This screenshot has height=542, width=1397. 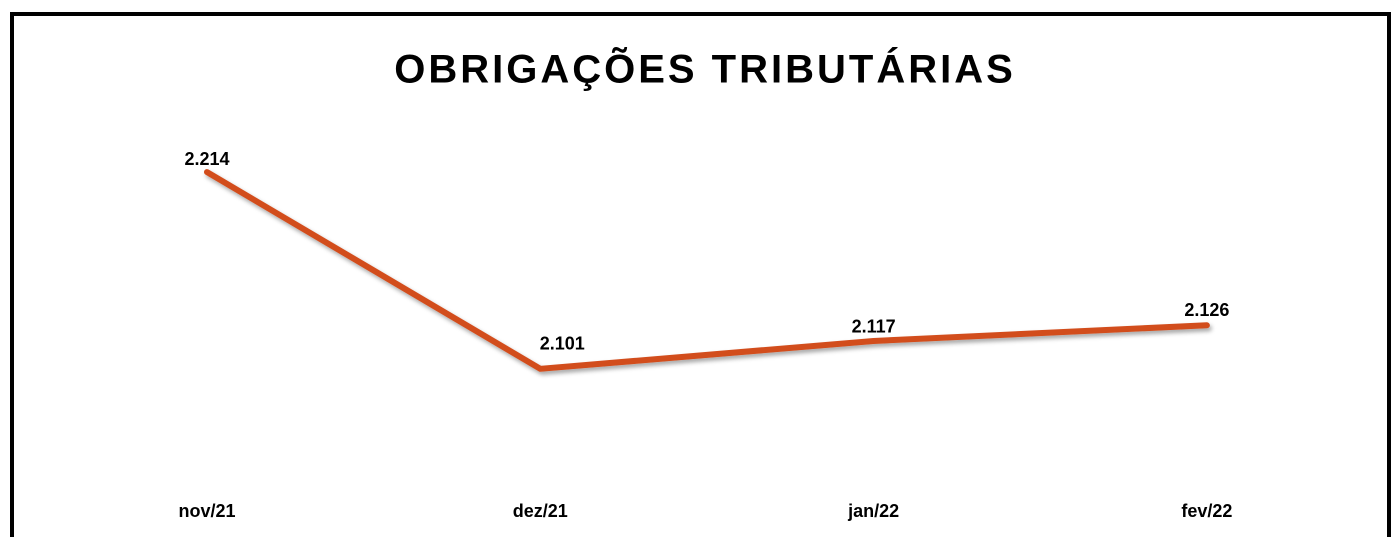 I want to click on data-label: 2.117, so click(x=874, y=327).